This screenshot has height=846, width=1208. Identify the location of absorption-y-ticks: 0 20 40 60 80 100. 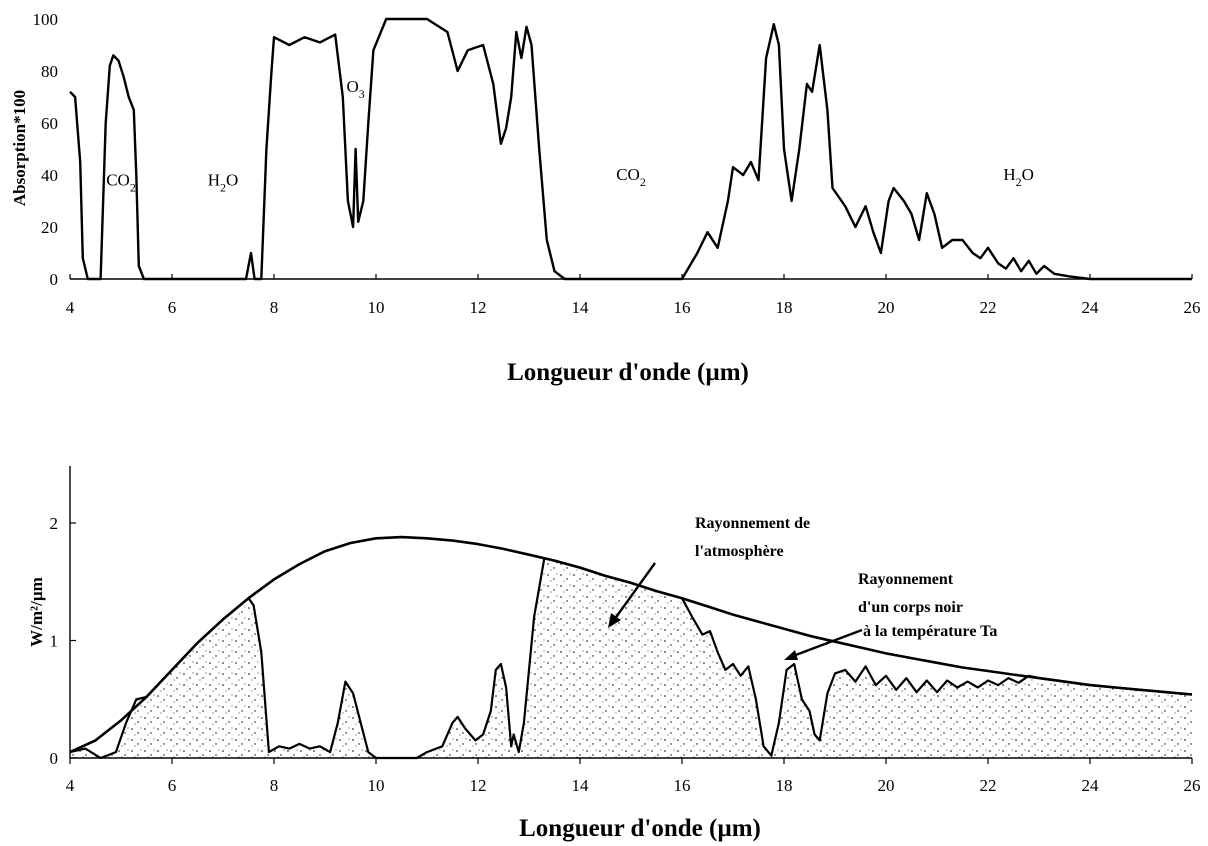
(46, 149).